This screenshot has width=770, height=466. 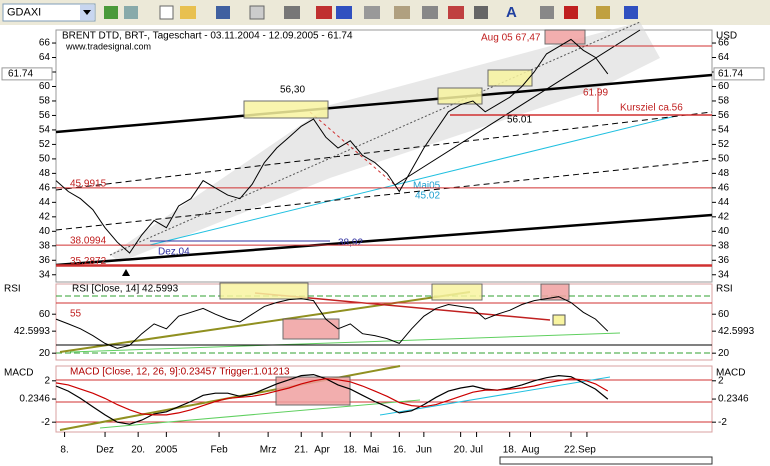 I want to click on x-tick-label: 8., so click(x=64, y=450).